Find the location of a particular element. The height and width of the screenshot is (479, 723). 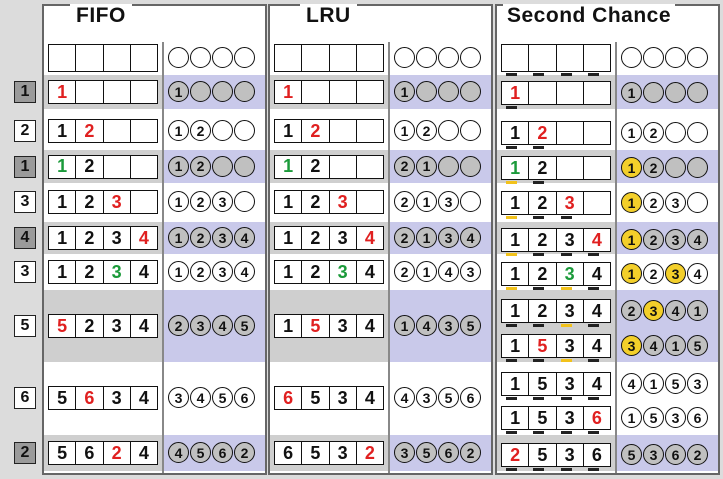

sc-frame-cell: 4 is located at coordinates (597, 386).